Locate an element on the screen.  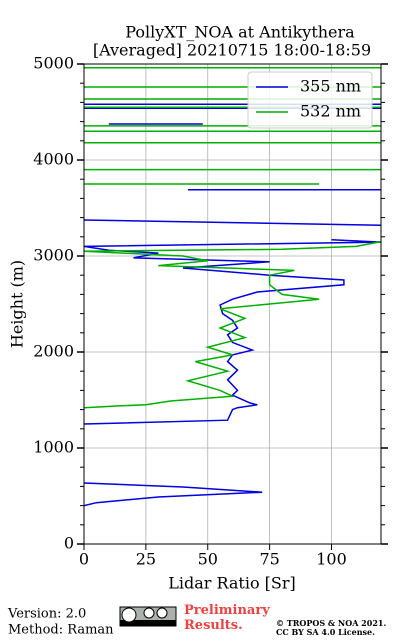
legend-label: 355 nm is located at coordinates (330, 86).